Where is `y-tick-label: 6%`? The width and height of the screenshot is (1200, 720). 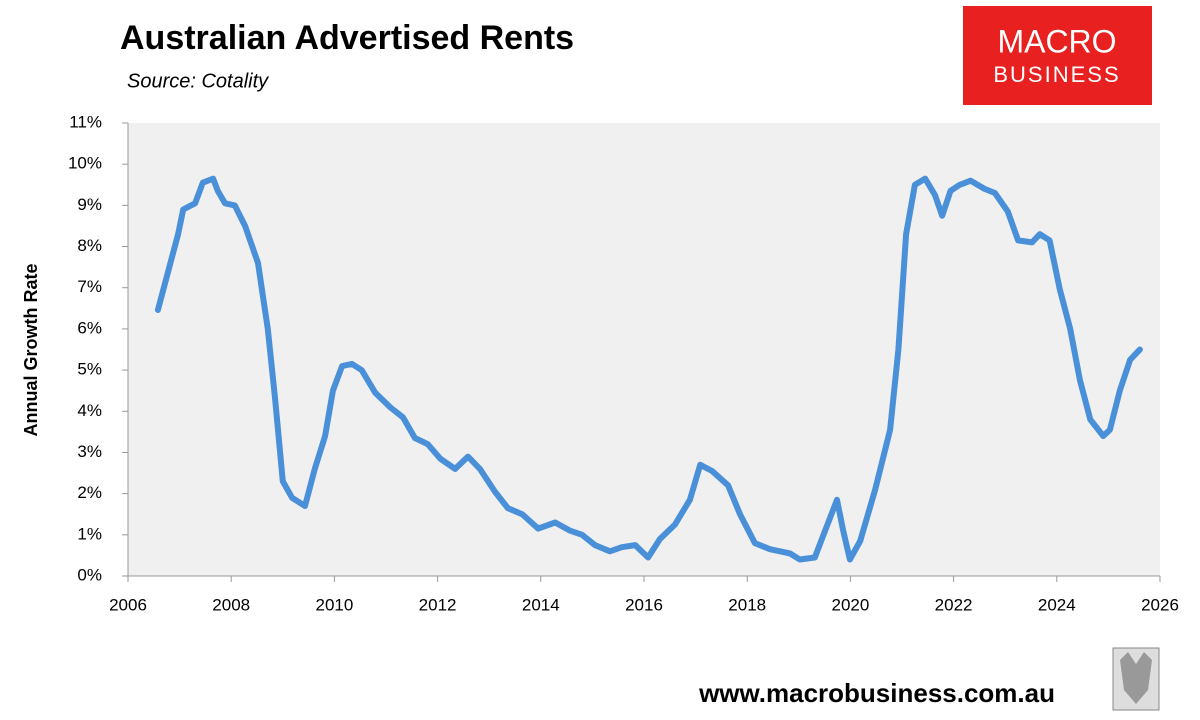 y-tick-label: 6% is located at coordinates (89, 327).